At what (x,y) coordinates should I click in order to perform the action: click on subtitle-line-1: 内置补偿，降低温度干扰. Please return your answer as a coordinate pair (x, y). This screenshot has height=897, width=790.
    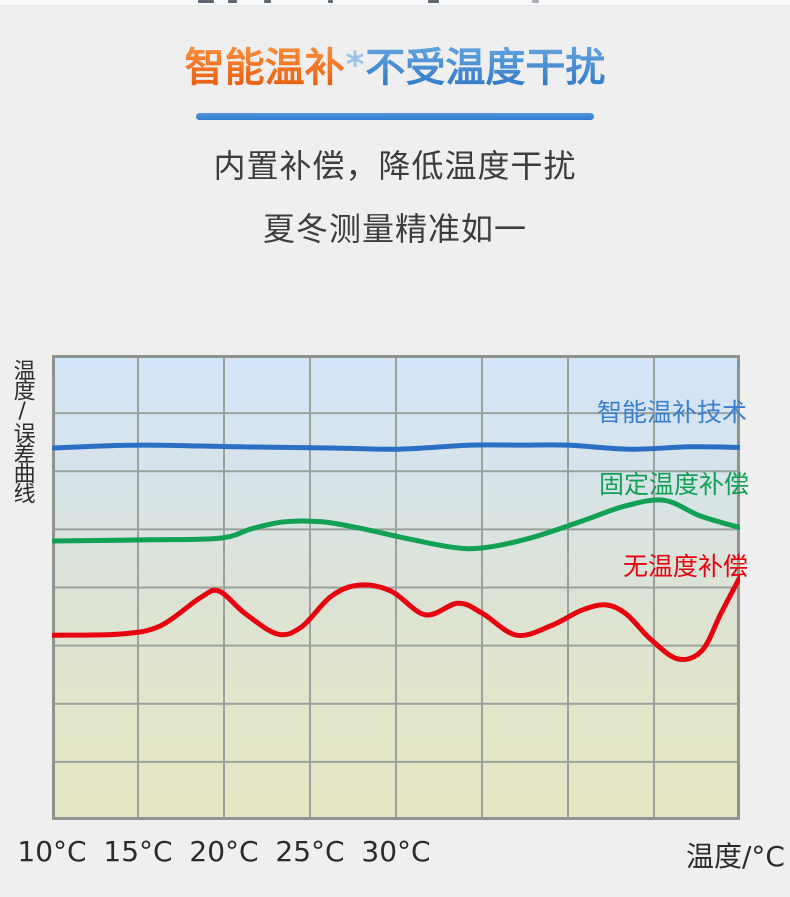
    Looking at the image, I should click on (395, 166).